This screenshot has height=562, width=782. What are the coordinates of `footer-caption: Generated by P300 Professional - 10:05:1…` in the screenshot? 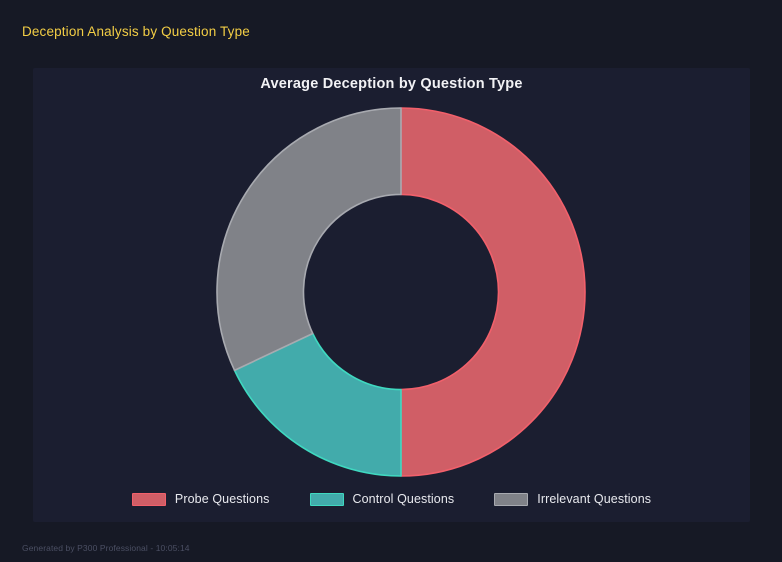 It's located at (106, 548).